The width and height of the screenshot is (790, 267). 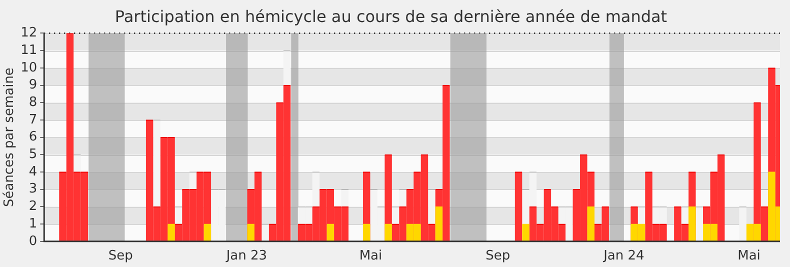 I want to click on y-tick-label: 1, so click(x=33, y=224).